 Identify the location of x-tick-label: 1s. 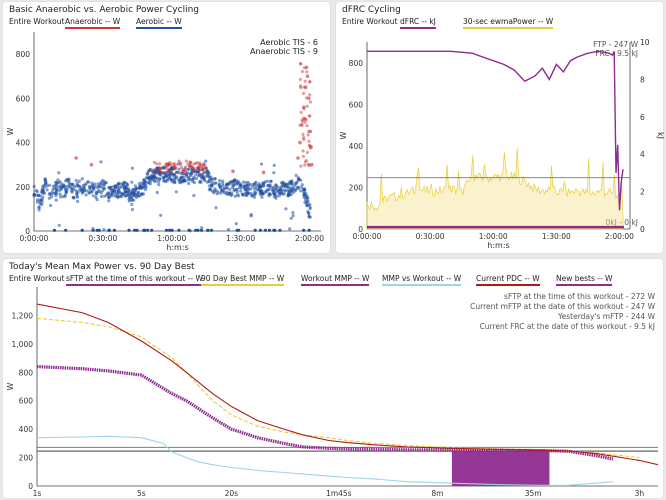
(37, 493).